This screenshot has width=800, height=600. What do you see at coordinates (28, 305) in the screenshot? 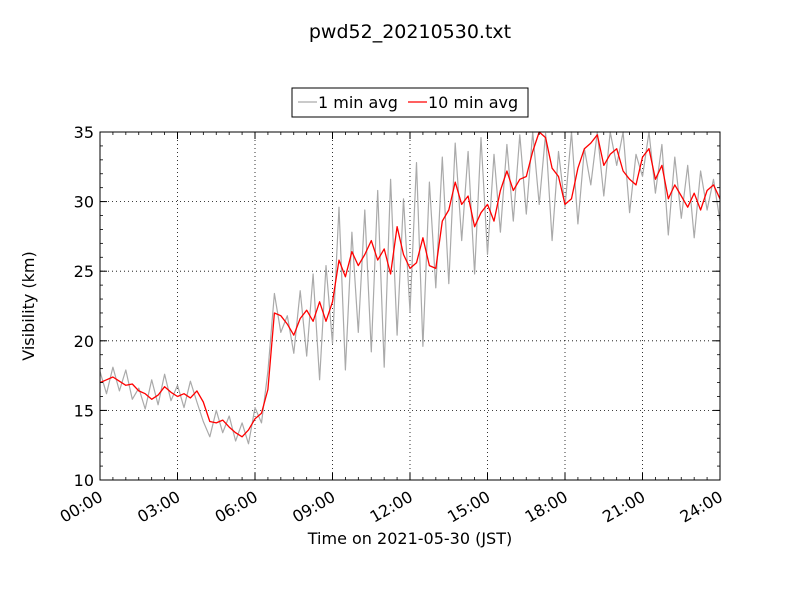
I see `y-axis-title: Visibility (km)` at bounding box center [28, 305].